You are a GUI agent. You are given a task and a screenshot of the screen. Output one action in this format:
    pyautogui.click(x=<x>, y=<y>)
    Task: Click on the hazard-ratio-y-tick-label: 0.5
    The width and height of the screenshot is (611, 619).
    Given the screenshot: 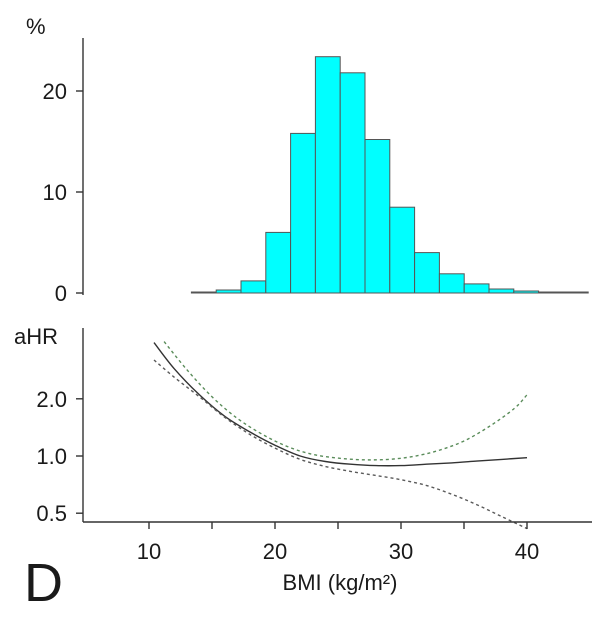 What is the action you would take?
    pyautogui.click(x=51, y=513)
    